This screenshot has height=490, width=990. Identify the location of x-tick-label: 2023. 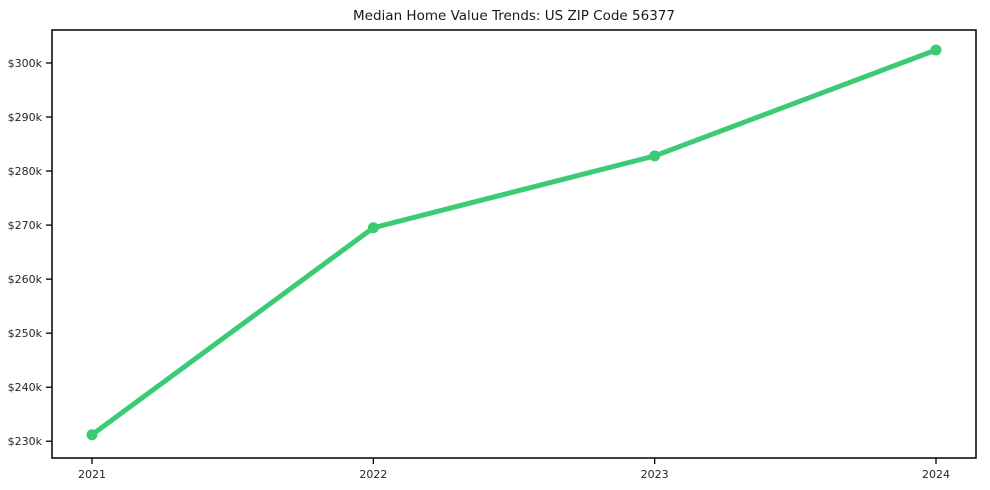
(655, 474).